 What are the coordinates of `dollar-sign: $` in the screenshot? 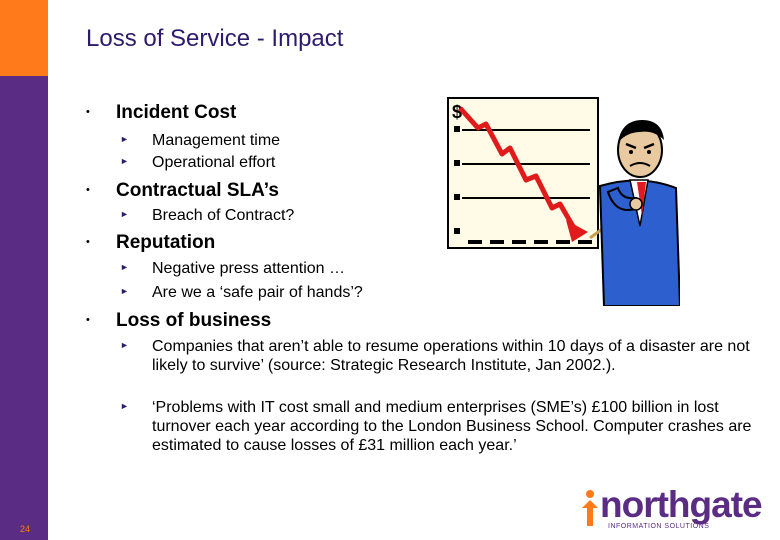 It's located at (457, 112).